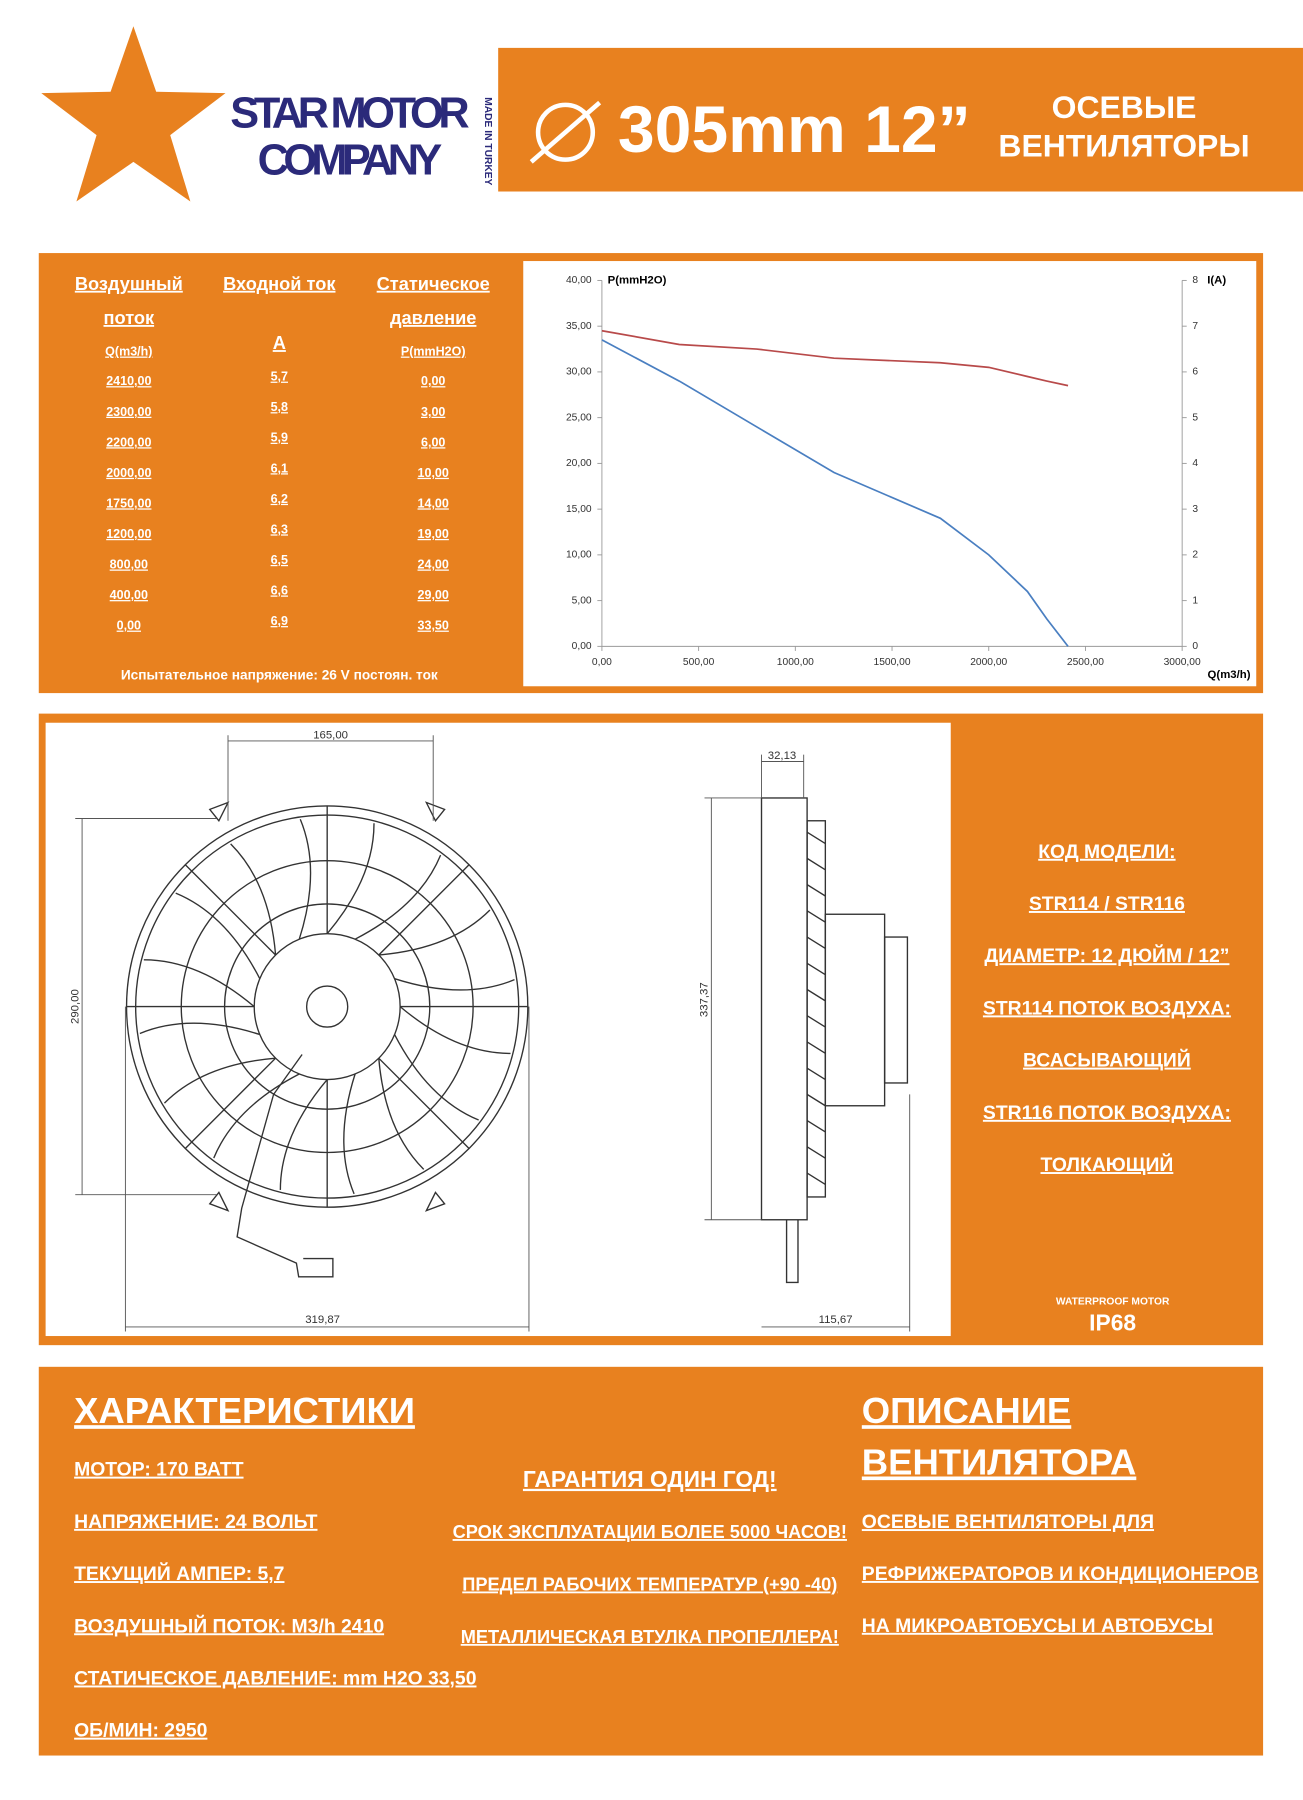  I want to click on y-tick-label: 40,00, so click(579, 280).